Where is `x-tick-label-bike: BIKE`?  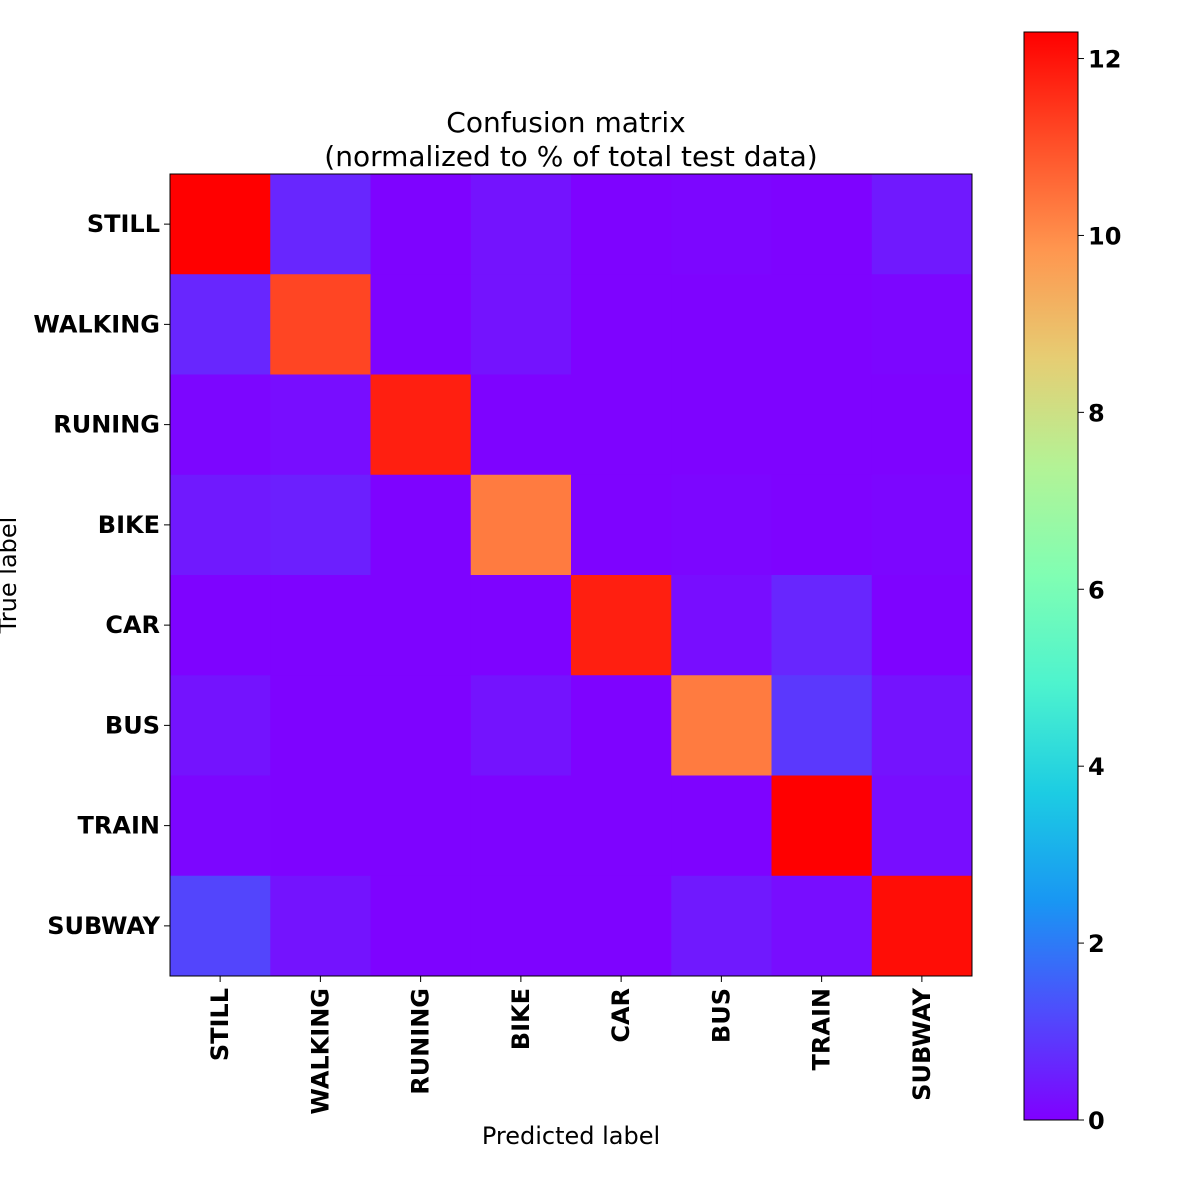
x-tick-label-bike: BIKE is located at coordinates (521, 1019).